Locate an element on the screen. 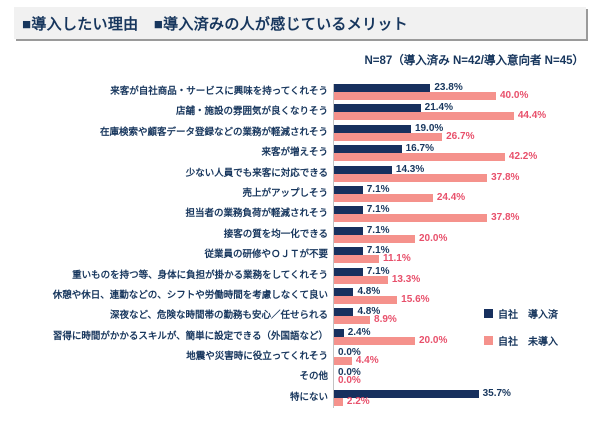 The image size is (600, 428). bar-pair: 7.1% 11.1% is located at coordinates (467, 255).